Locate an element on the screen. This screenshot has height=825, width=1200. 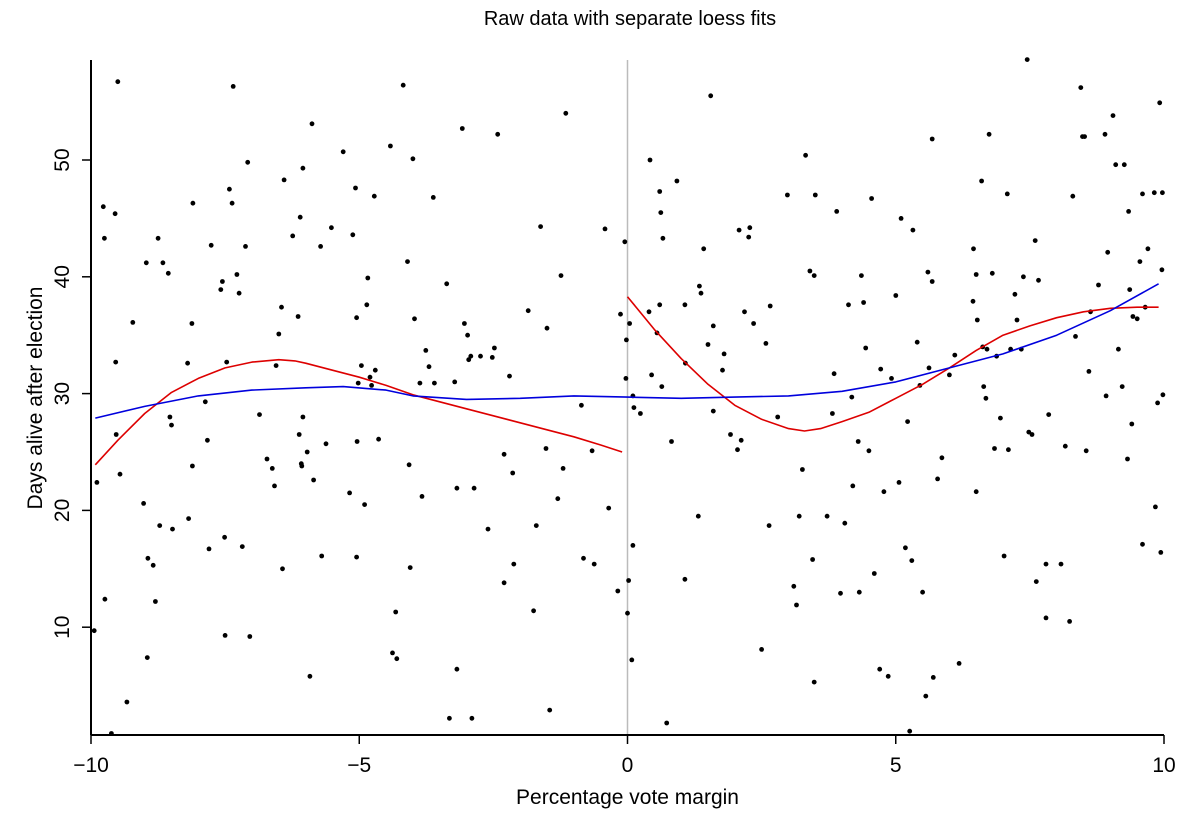
chart-title: Raw data with separate loess fits is located at coordinates (630, 19).